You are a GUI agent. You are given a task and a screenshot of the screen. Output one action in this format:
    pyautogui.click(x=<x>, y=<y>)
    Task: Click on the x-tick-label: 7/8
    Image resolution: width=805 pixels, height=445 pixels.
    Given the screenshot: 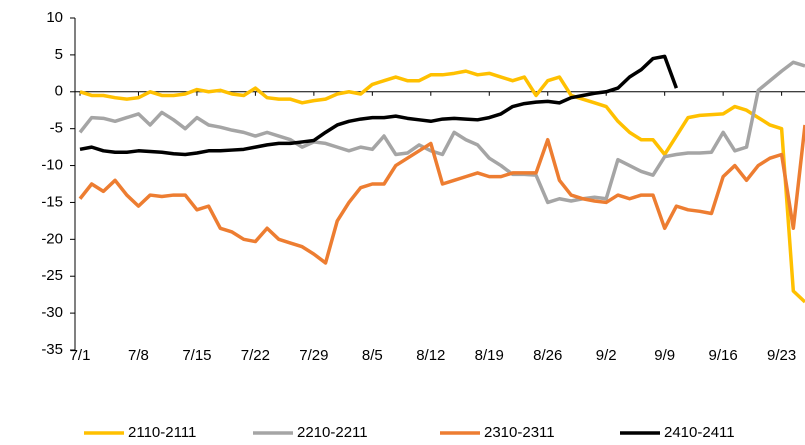 What is the action you would take?
    pyautogui.click(x=138, y=355)
    